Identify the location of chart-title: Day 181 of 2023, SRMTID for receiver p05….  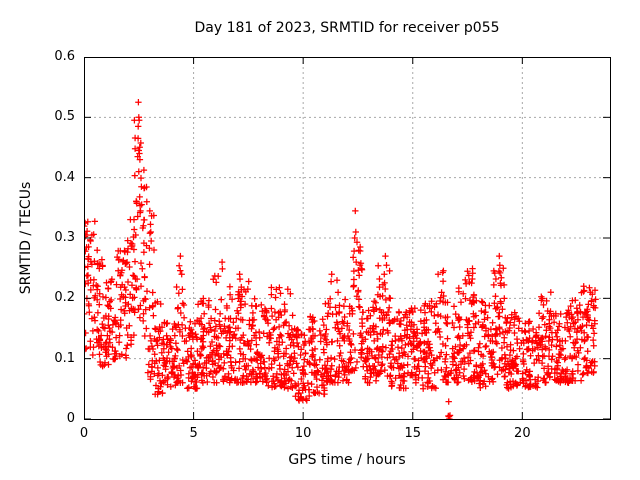
(347, 28).